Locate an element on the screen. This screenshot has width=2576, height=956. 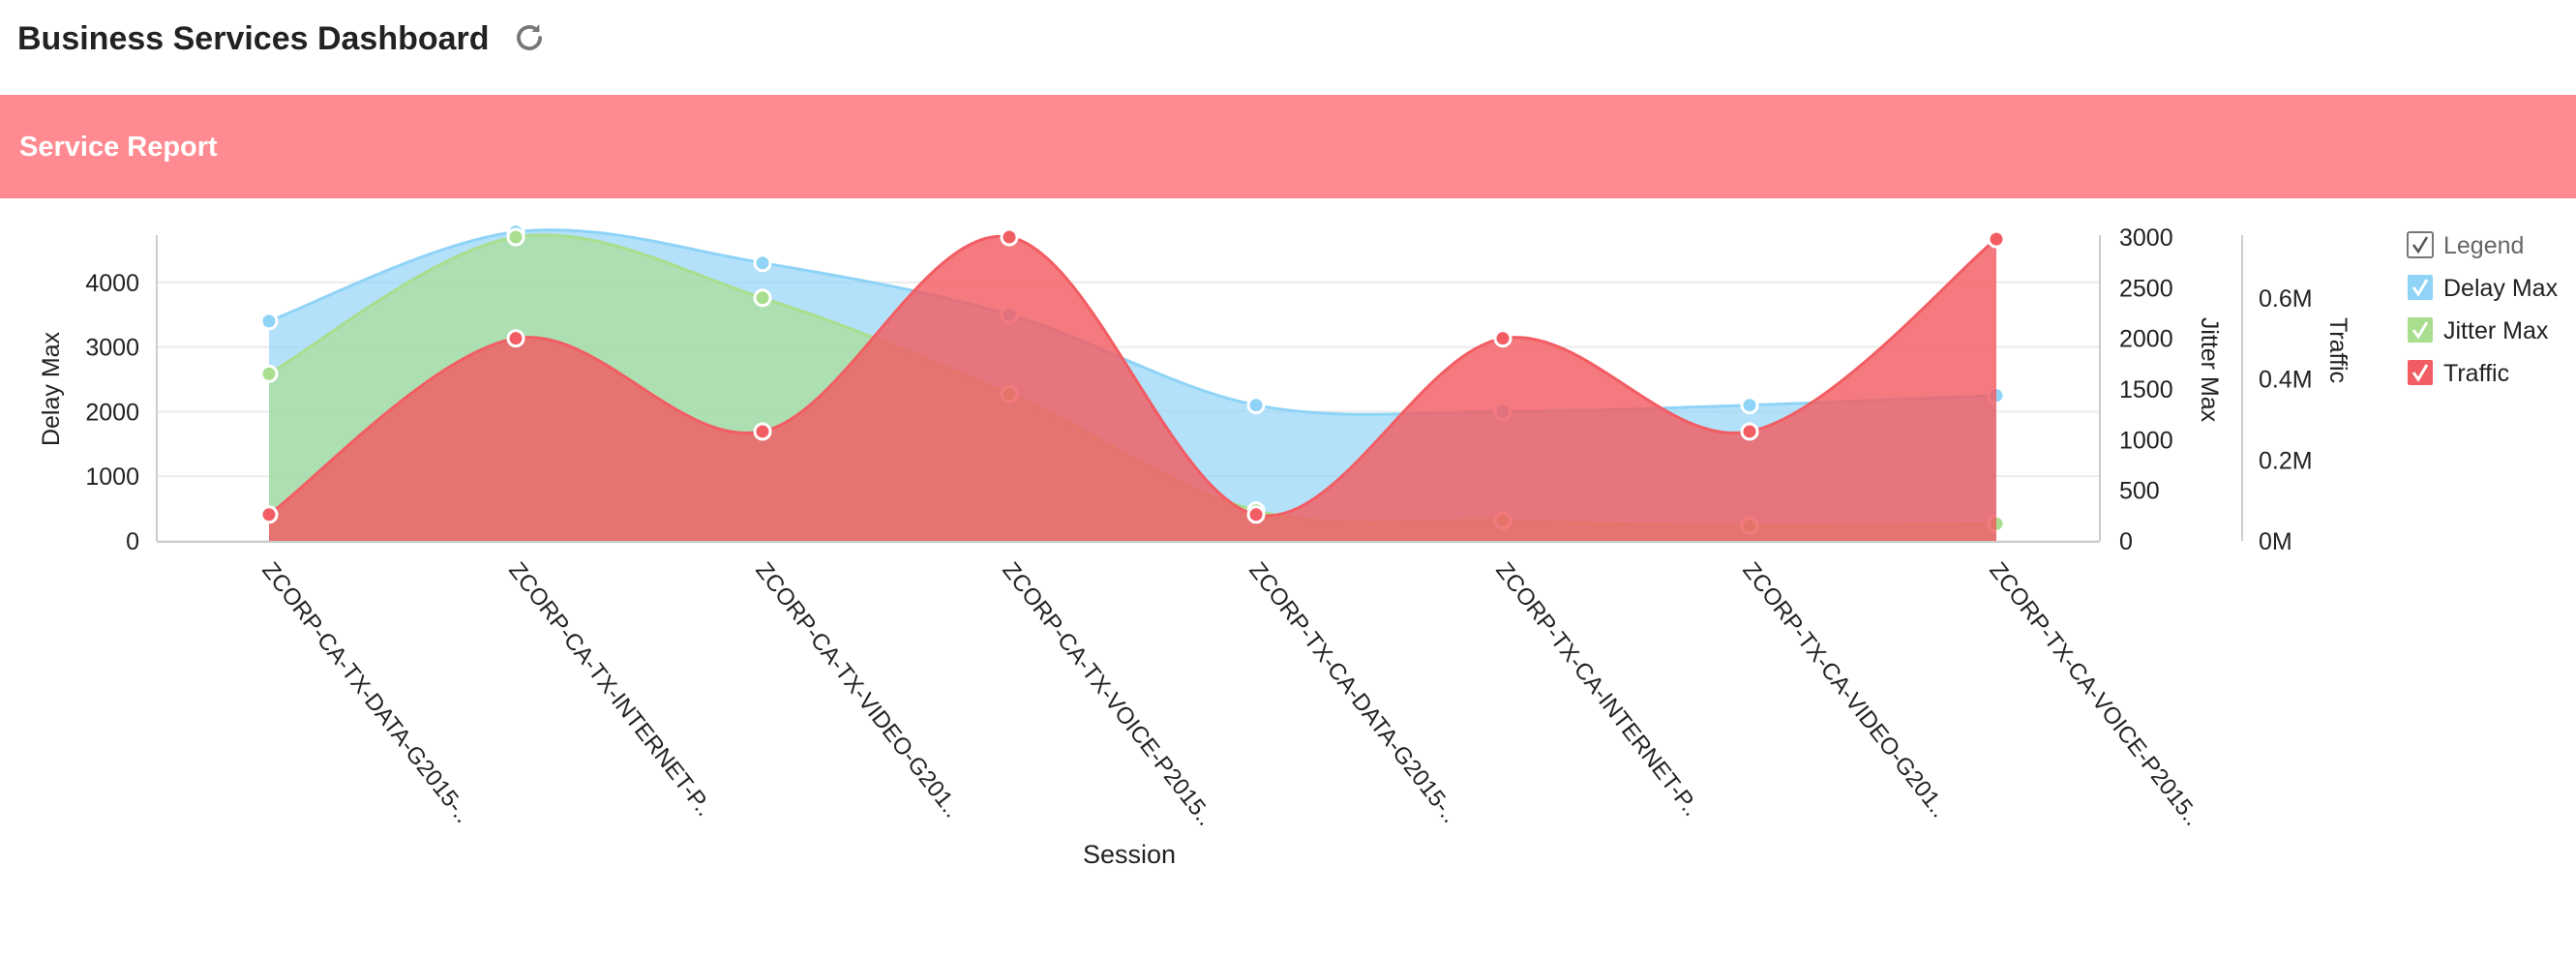
x-tick-label: ZCORP-CA-TX-VOICE-P2015.. is located at coordinates (1107, 694).